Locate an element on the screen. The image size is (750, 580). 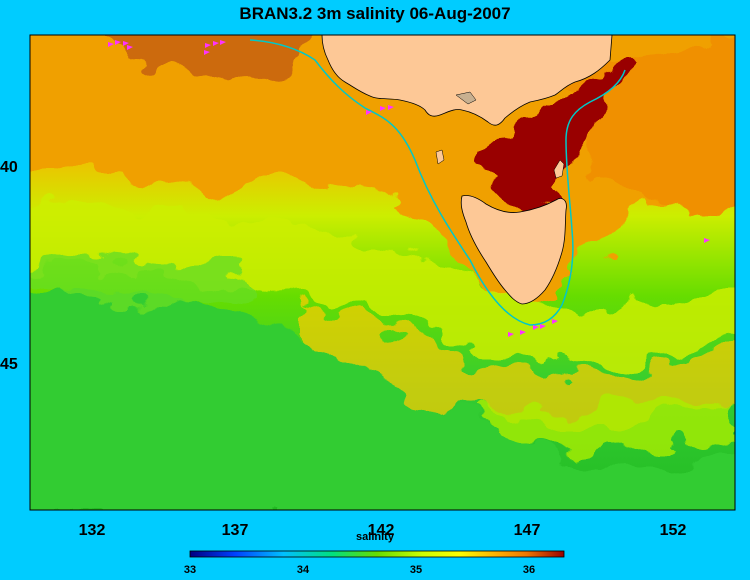
colorbar-tick: 33 is located at coordinates (190, 570).